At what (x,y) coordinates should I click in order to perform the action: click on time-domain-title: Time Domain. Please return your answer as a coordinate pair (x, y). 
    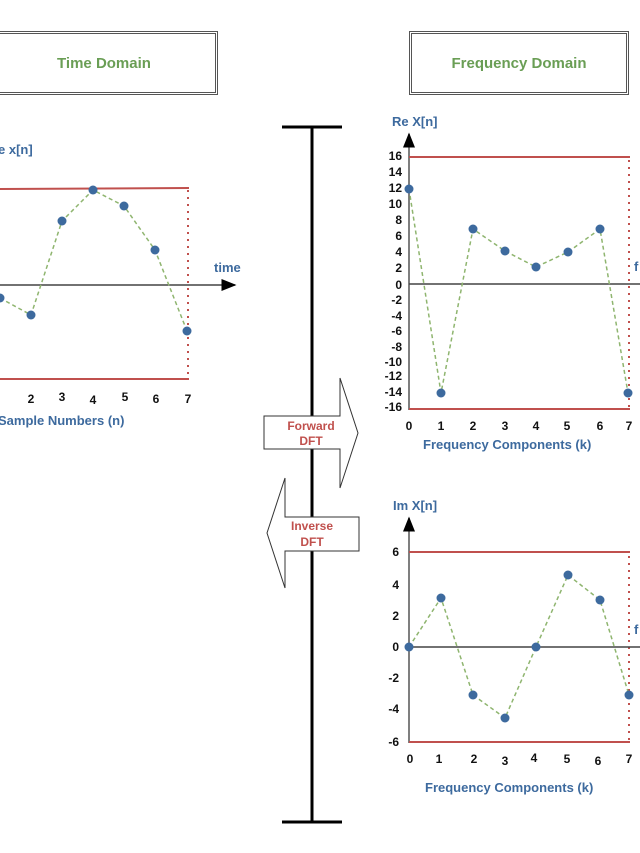
    Looking at the image, I should click on (104, 63).